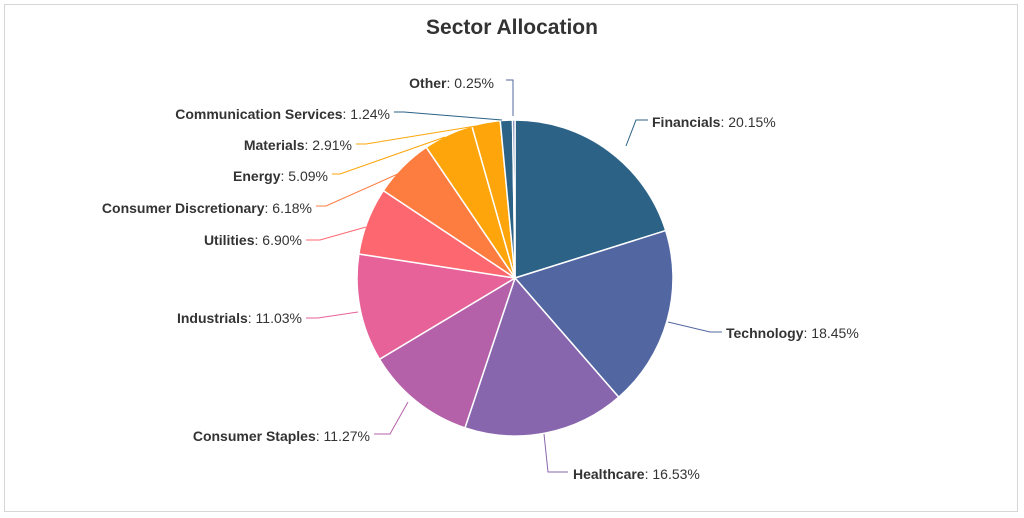 This screenshot has width=1024, height=518. What do you see at coordinates (332, 315) in the screenshot?
I see `connector-industrials` at bounding box center [332, 315].